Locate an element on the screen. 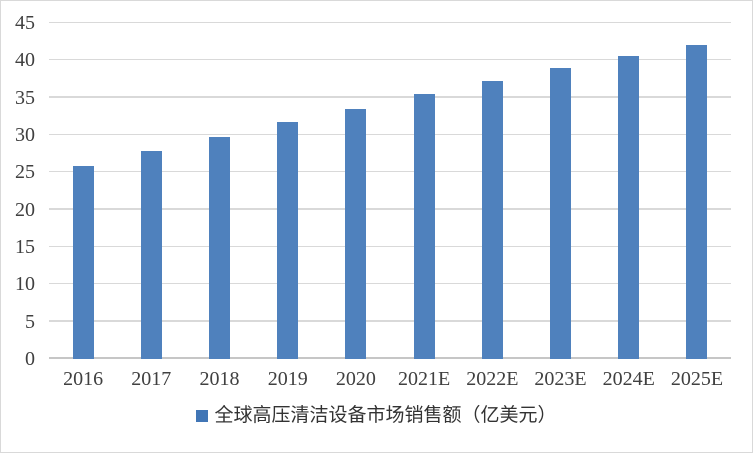 The height and width of the screenshot is (453, 753). bar-2024E is located at coordinates (629, 207).